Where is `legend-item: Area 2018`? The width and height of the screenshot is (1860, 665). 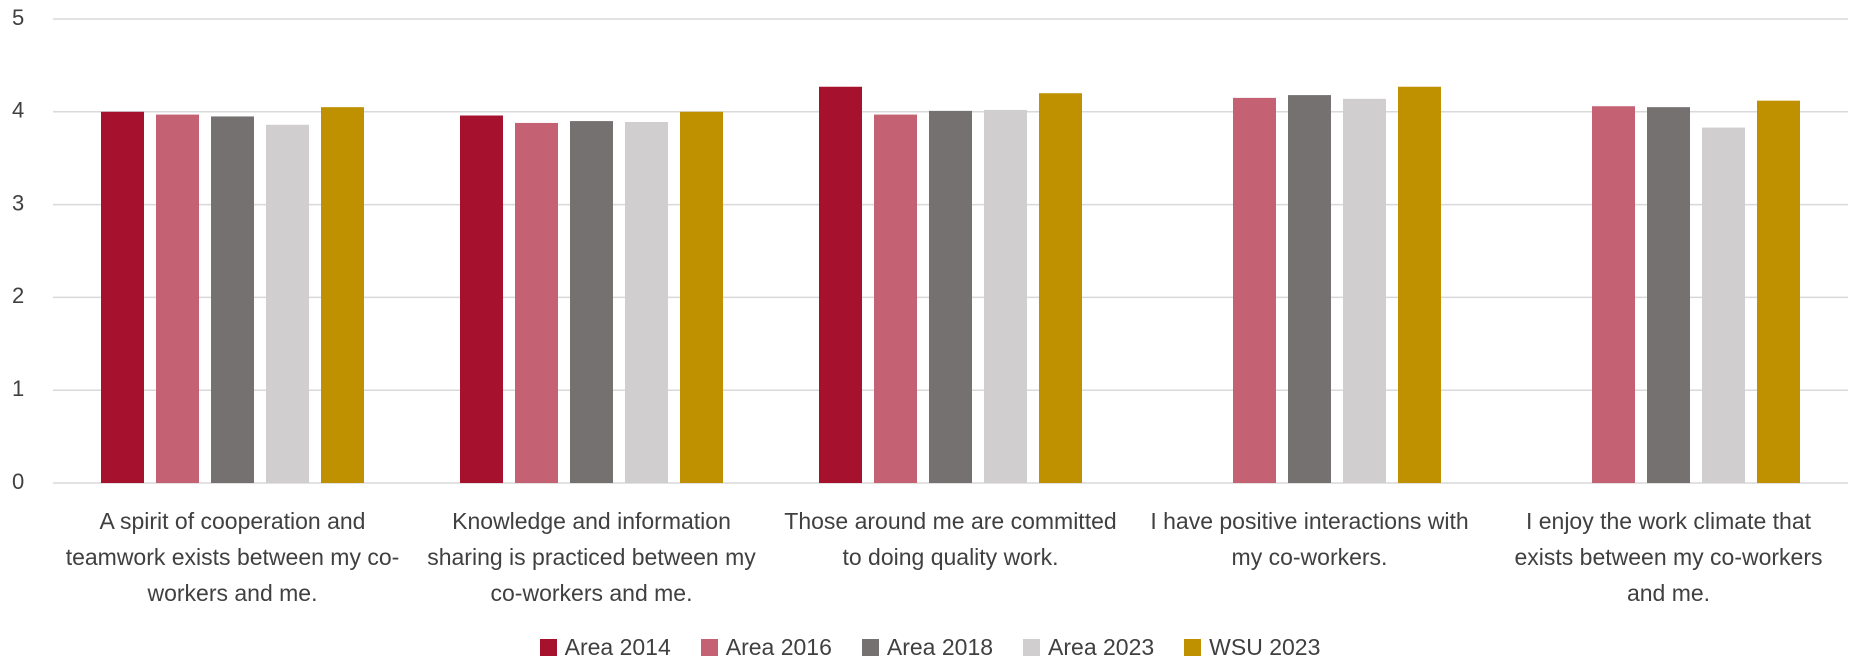
legend-item: Area 2018 is located at coordinates (927, 647).